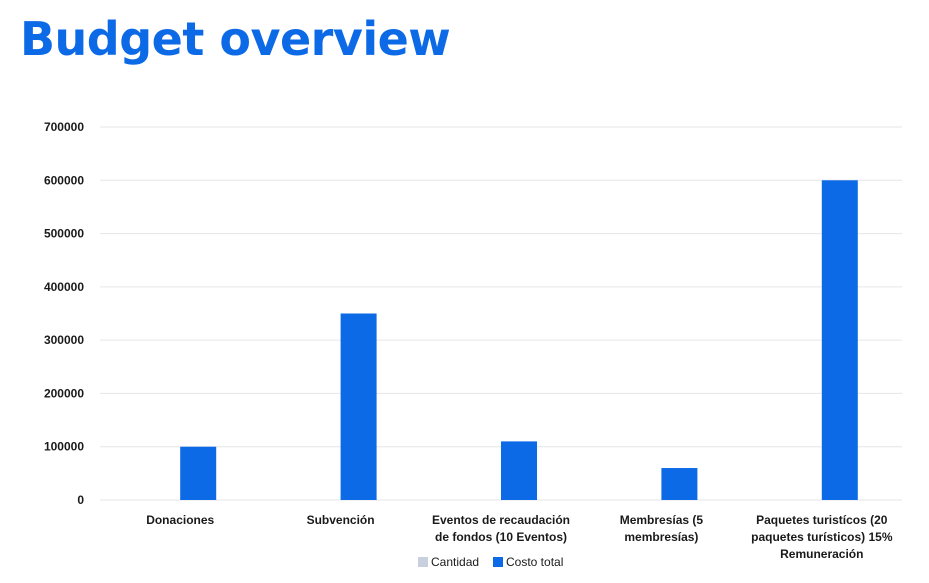 Image resolution: width=929 pixels, height=583 pixels. I want to click on x-category-label-line: membresías), so click(661, 537).